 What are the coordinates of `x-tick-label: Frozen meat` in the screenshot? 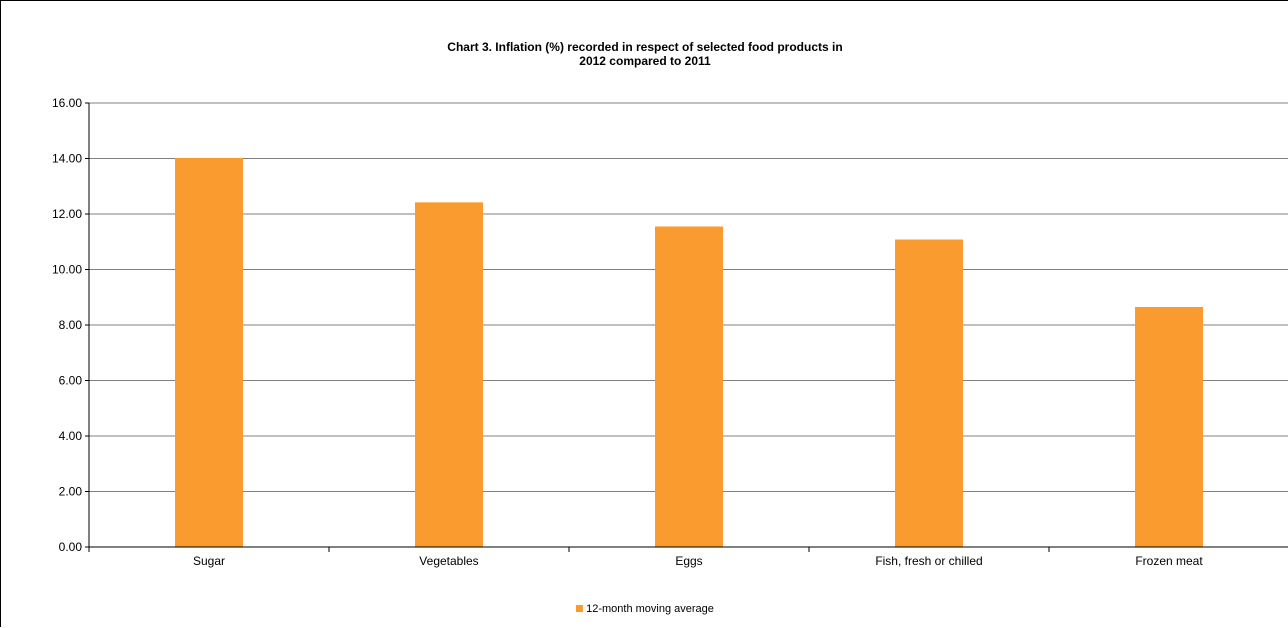 It's located at (1169, 561).